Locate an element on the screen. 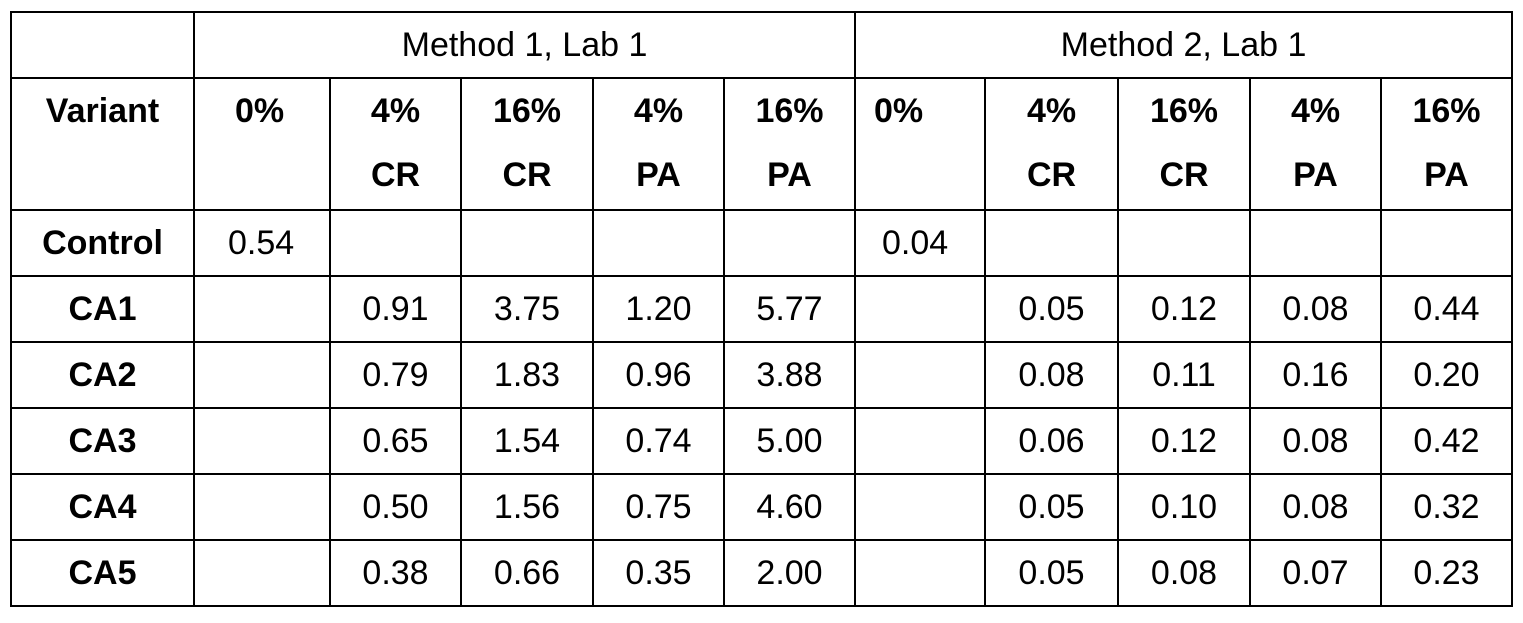  table-cell: 1.56 is located at coordinates (527, 507).